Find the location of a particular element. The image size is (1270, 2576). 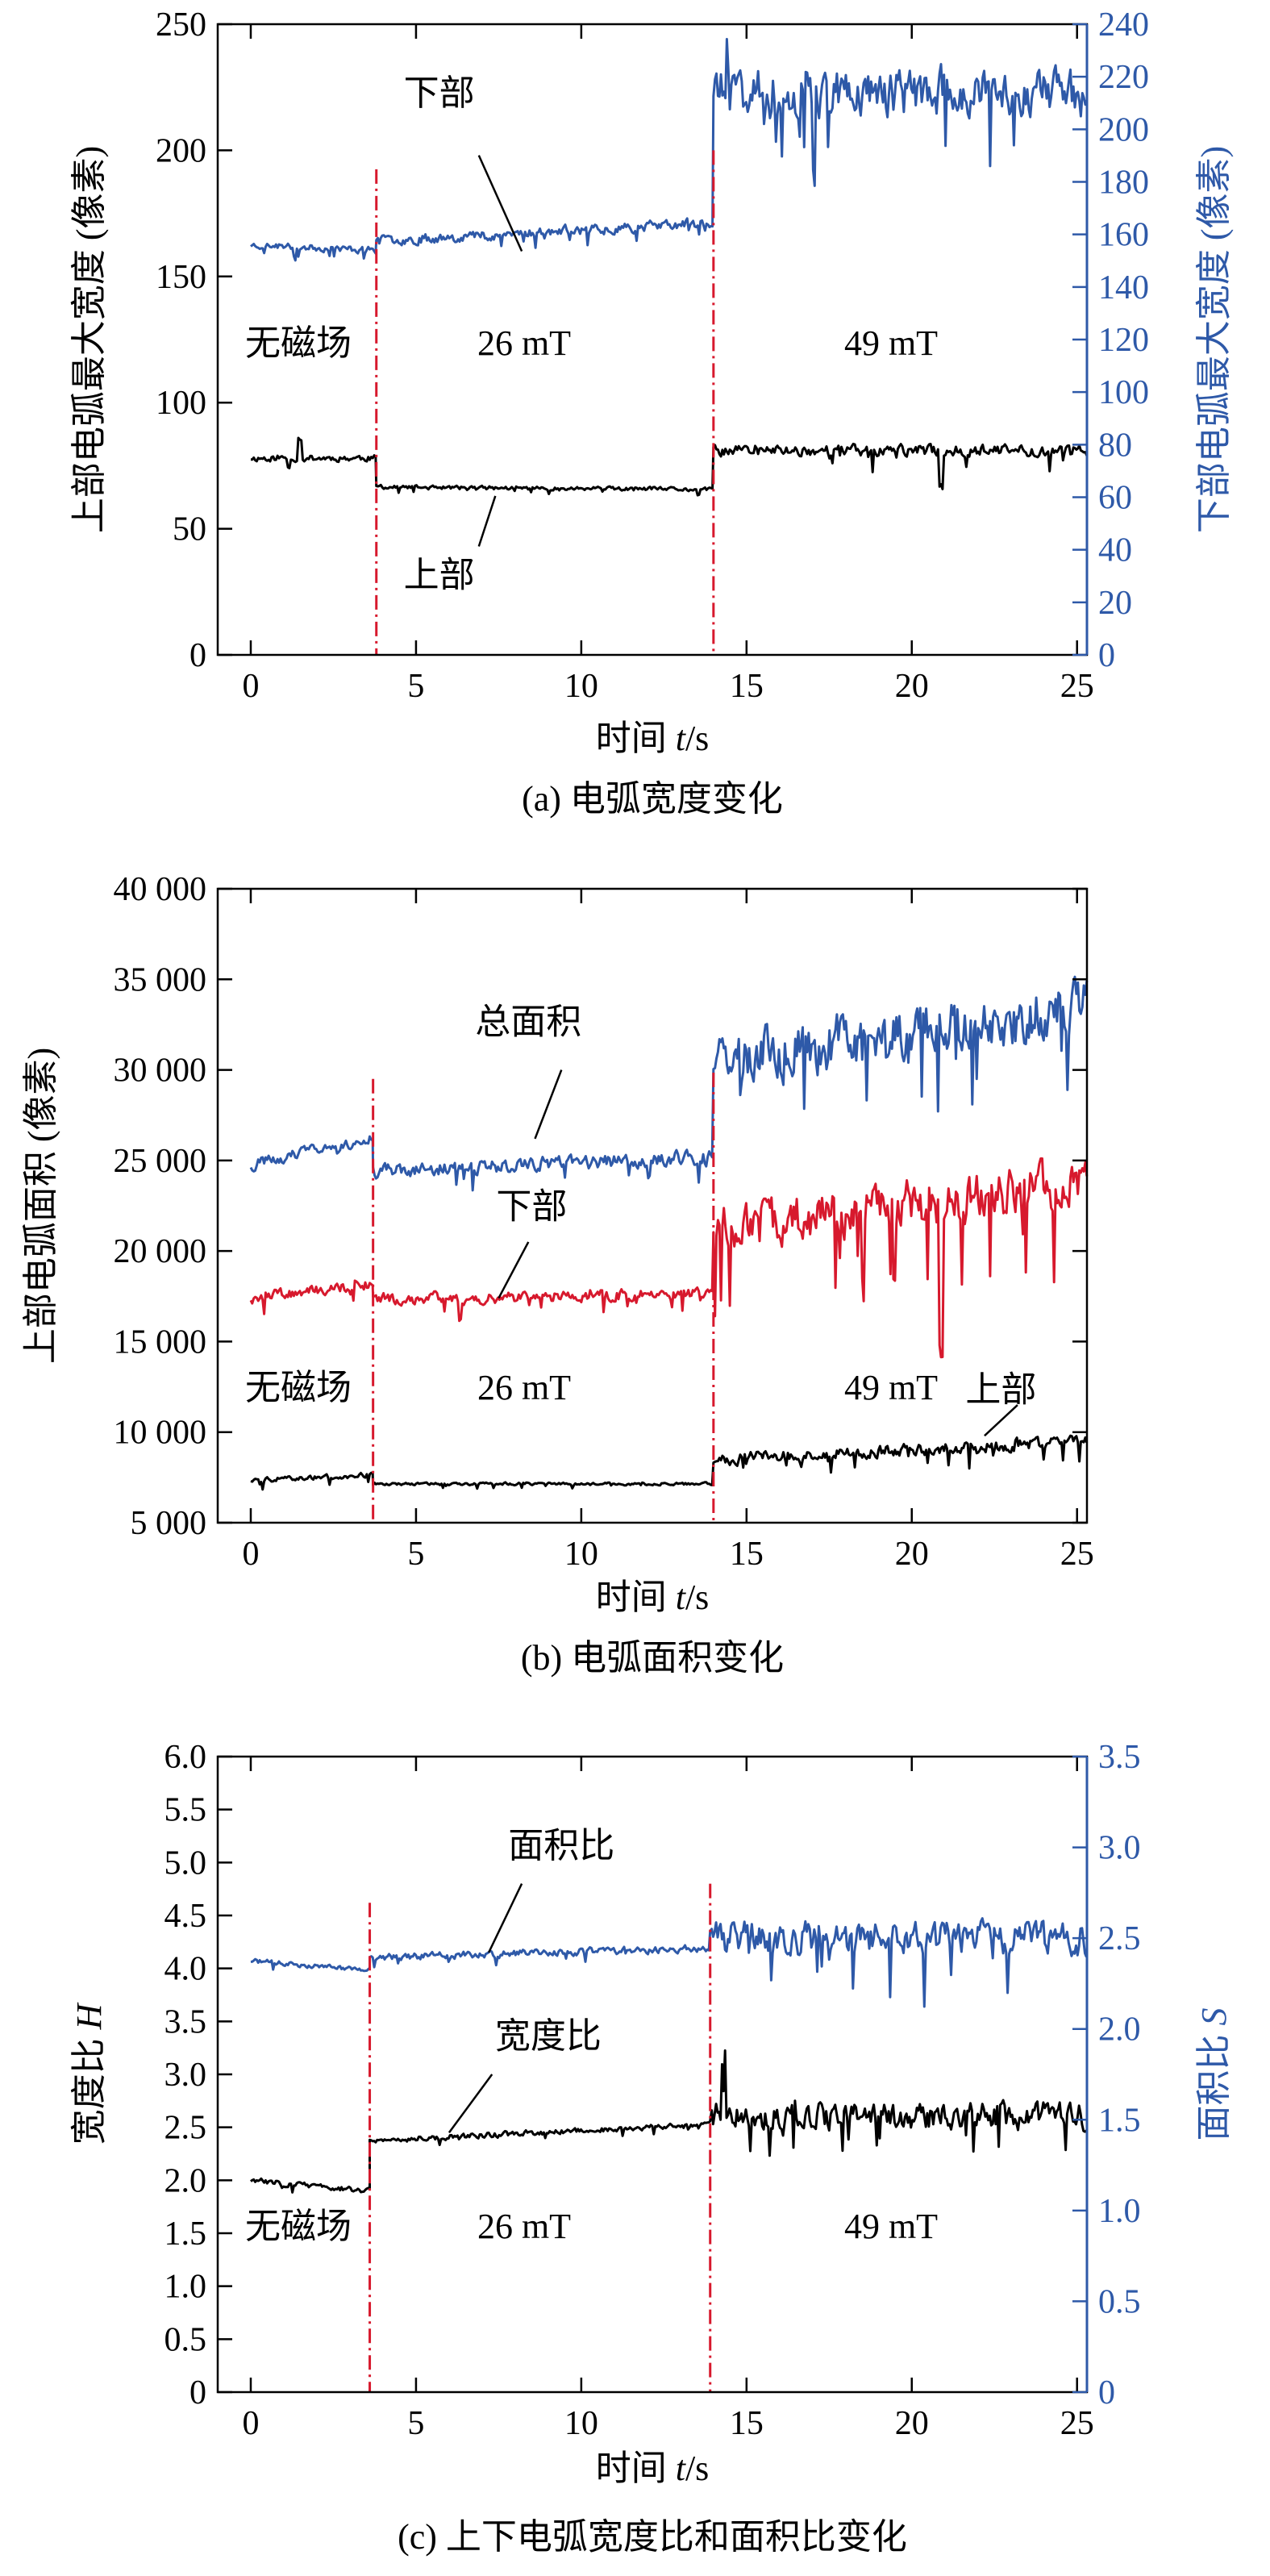

series-line-red is located at coordinates (669, 1258).